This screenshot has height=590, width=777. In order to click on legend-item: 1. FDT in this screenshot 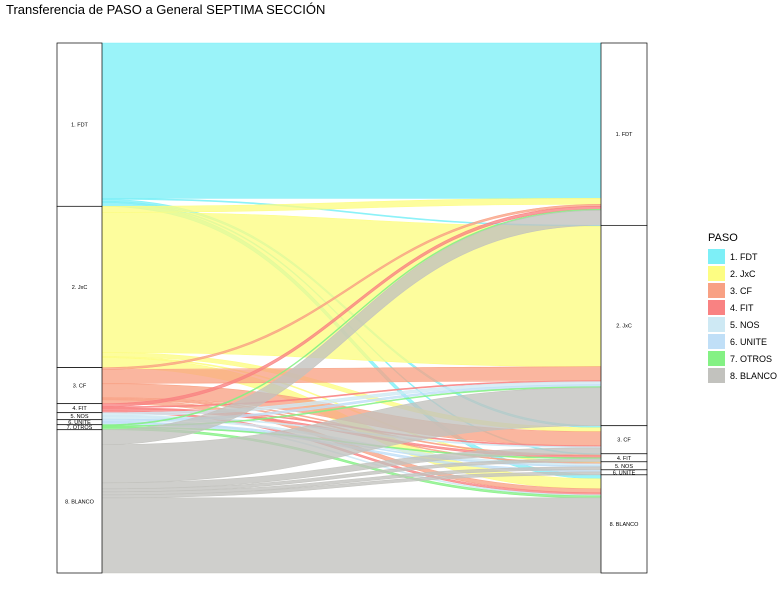, I will do `click(742, 256)`.